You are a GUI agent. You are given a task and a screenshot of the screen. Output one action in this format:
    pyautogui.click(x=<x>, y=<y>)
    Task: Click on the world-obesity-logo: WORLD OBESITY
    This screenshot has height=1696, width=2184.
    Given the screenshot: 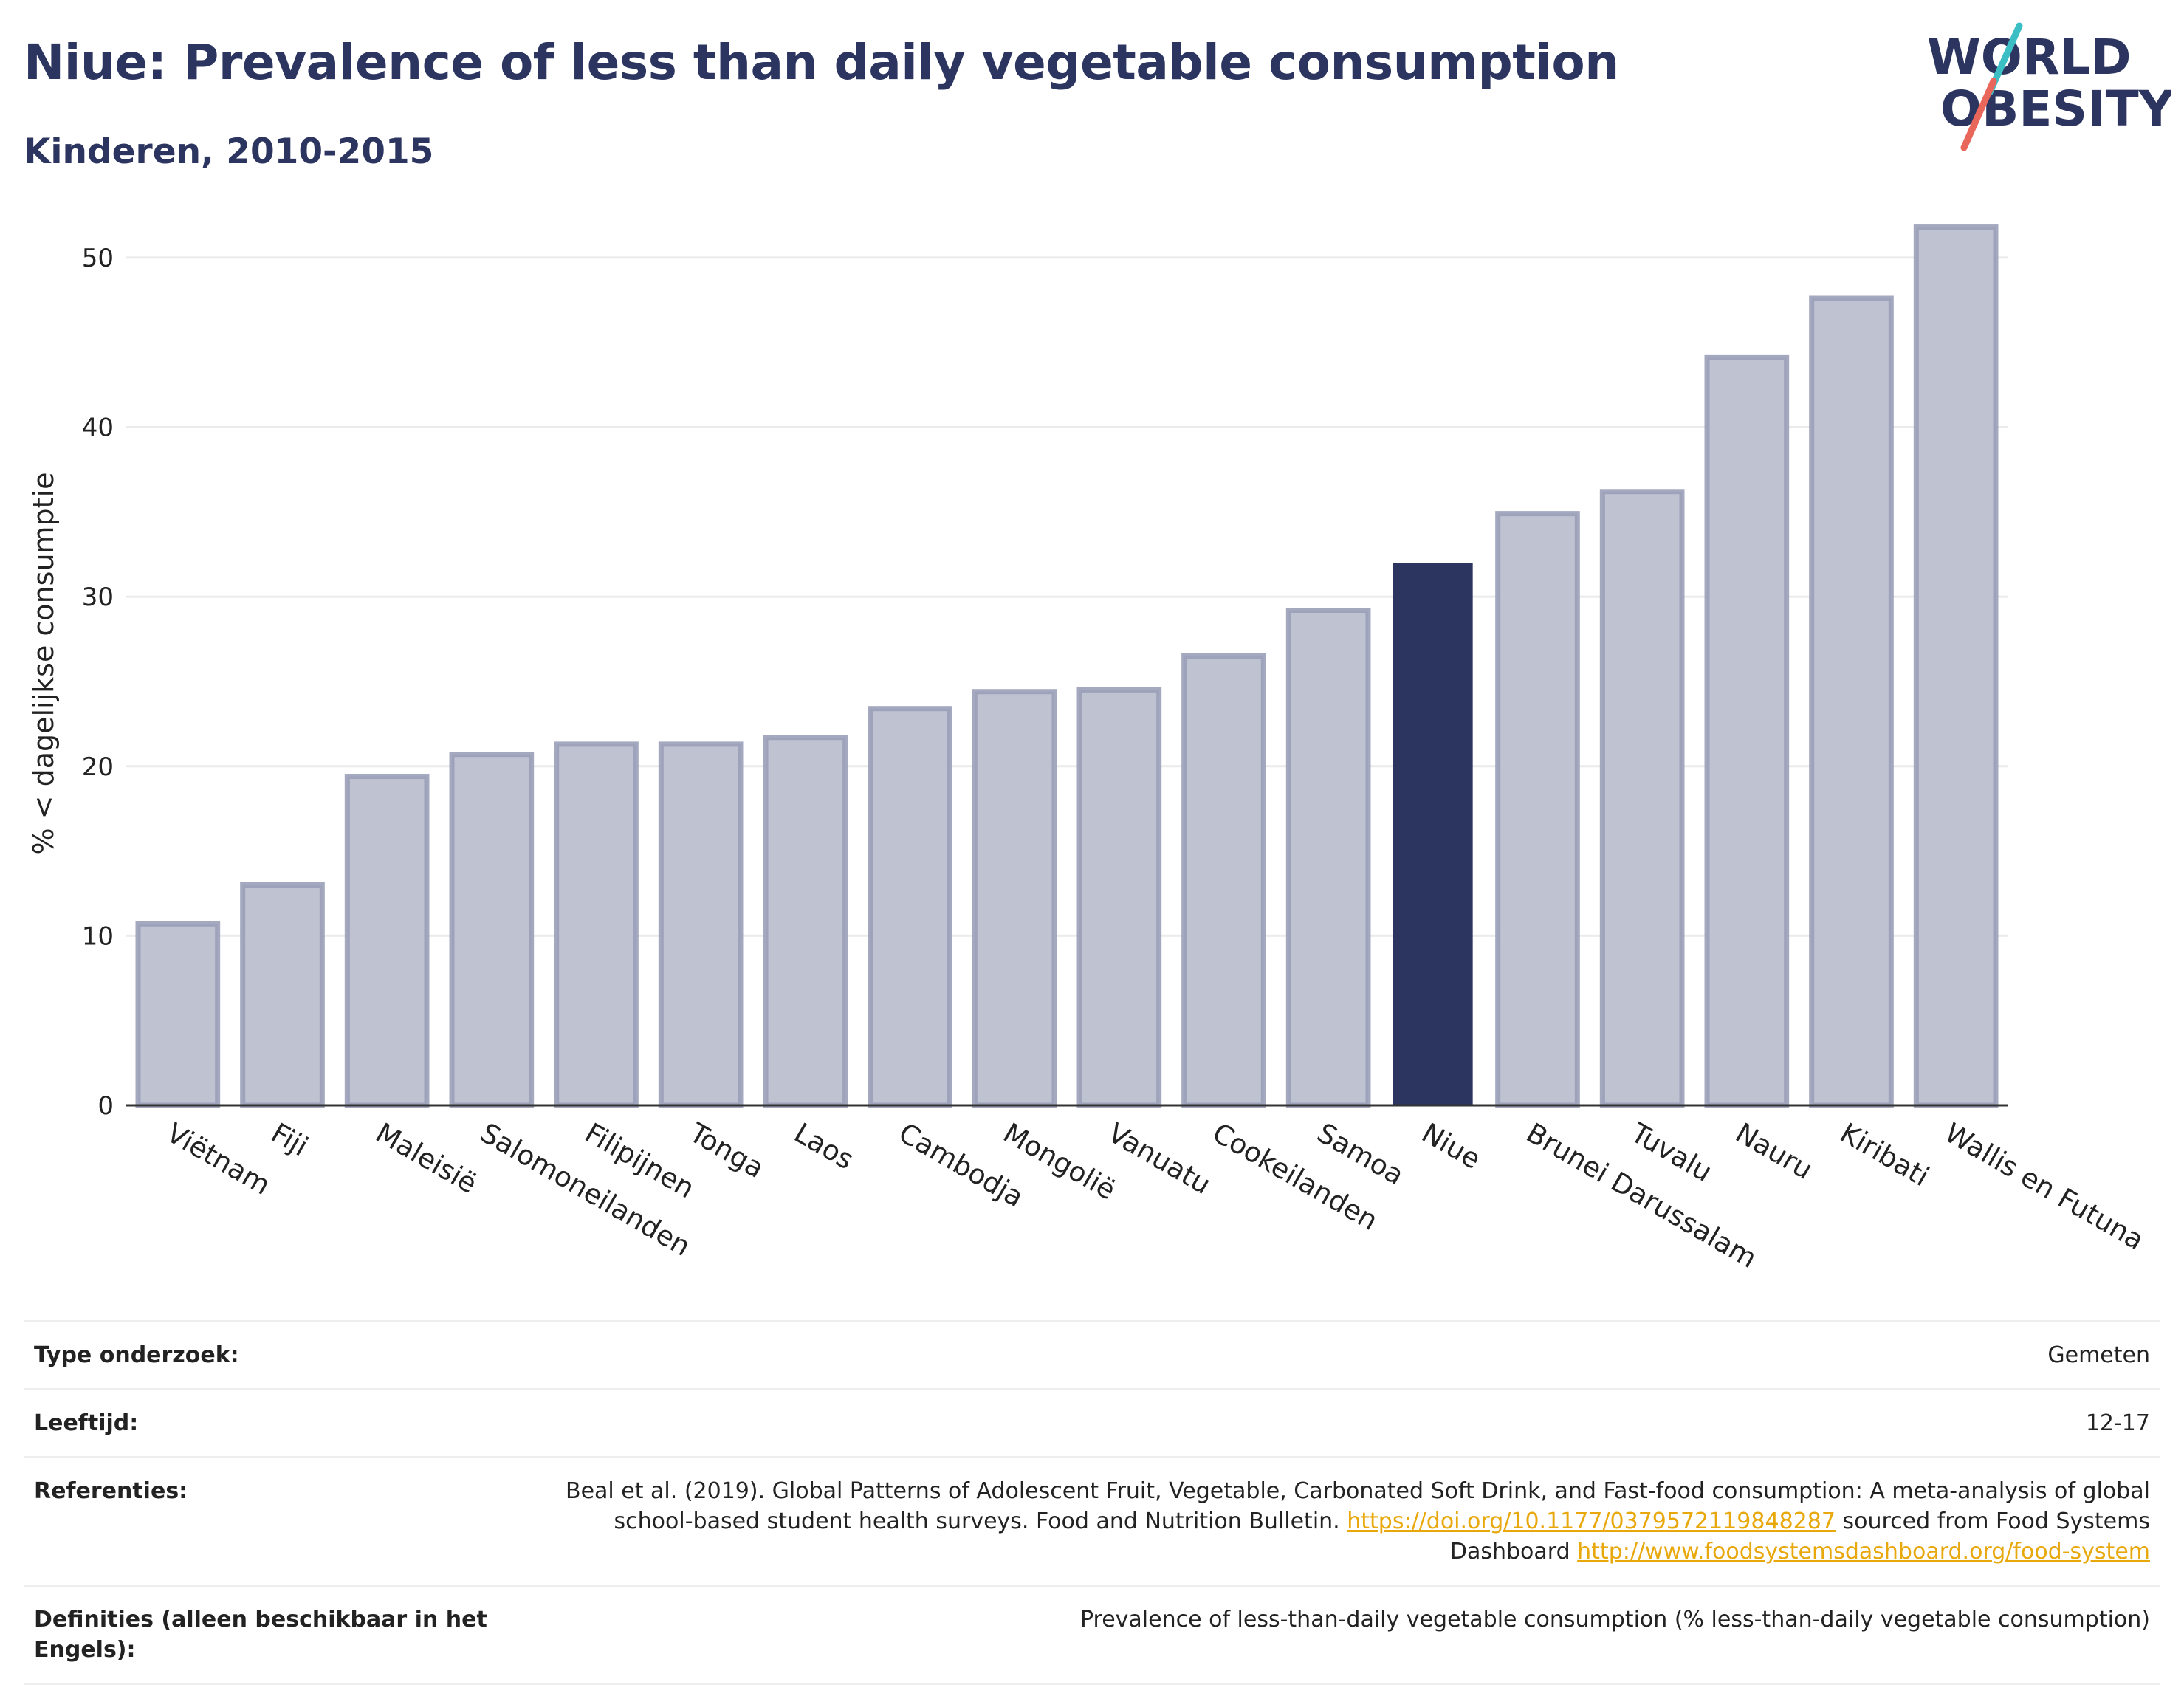 What is the action you would take?
    pyautogui.click(x=2049, y=86)
    